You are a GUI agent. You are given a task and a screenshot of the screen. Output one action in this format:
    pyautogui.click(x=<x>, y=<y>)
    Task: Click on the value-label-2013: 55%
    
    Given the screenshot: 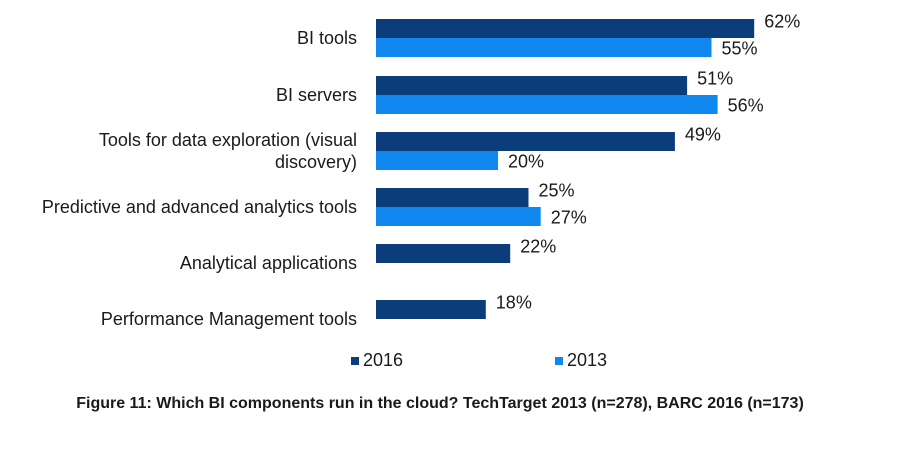 What is the action you would take?
    pyautogui.click(x=740, y=49)
    